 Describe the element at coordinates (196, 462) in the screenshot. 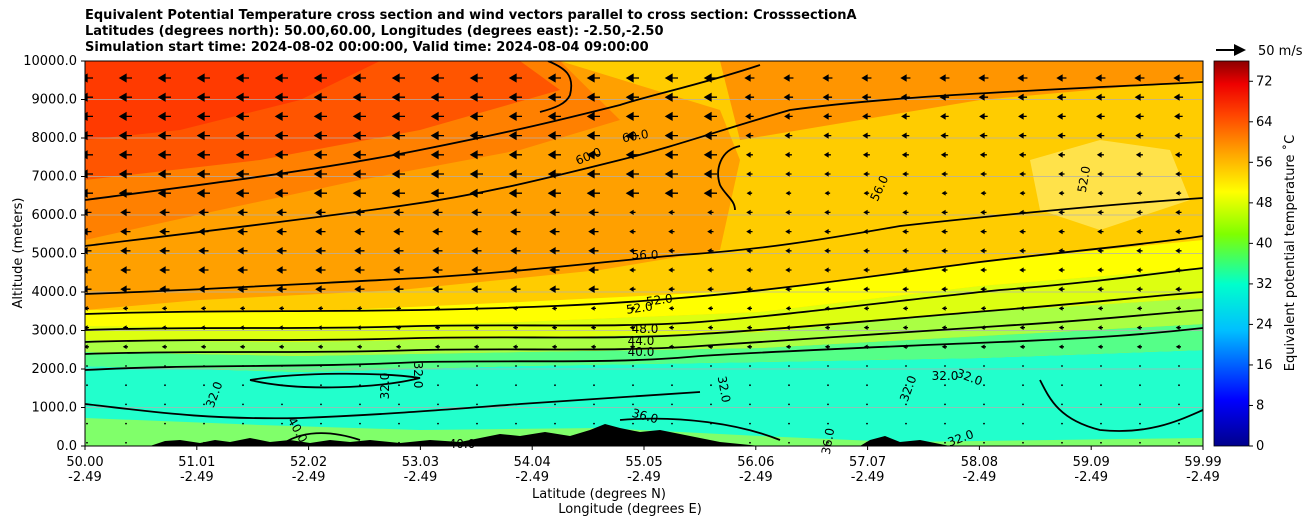

I see `x-tick-label-lat: 51.01` at that location.